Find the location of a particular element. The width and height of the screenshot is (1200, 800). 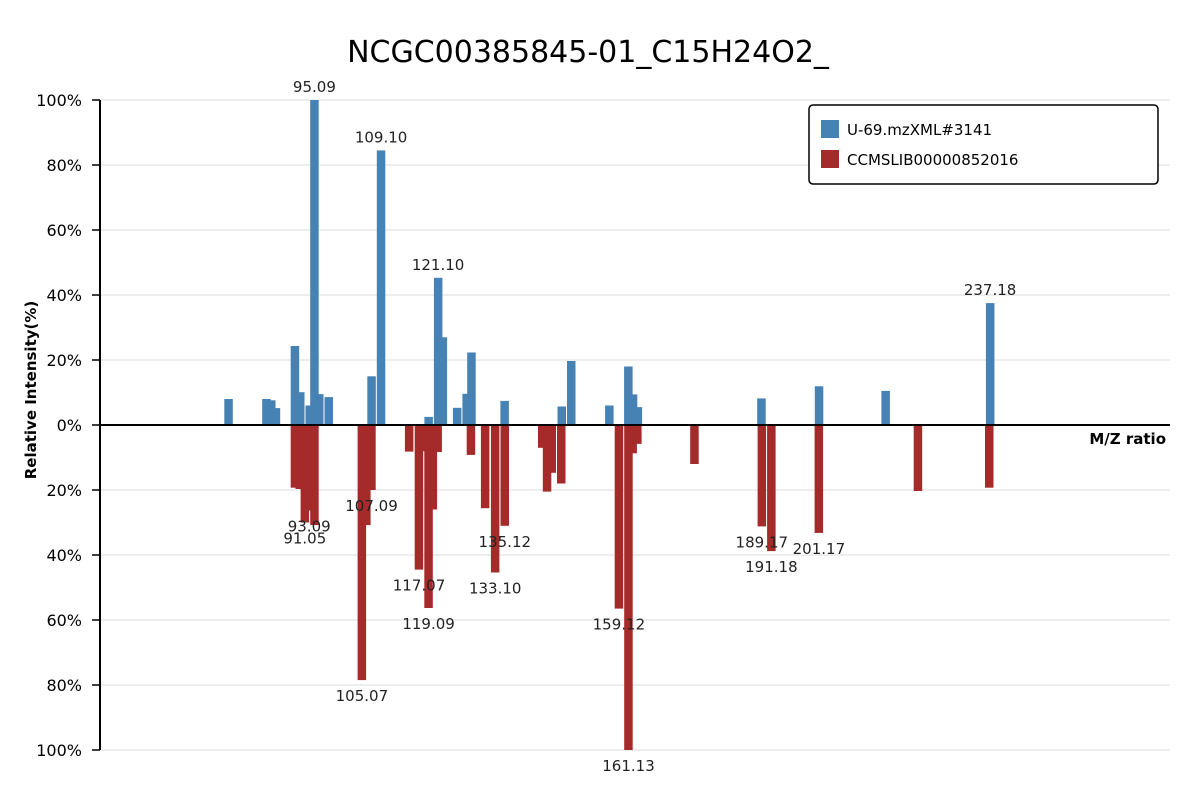

legend-label-series-2: CCMSLIB00000852016 is located at coordinates (932, 160).